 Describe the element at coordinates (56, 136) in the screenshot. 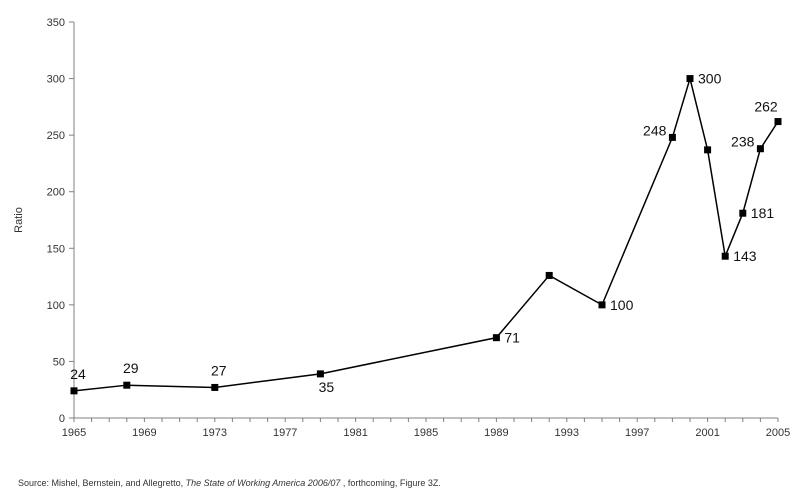

I see `y-tick-label: 250` at that location.